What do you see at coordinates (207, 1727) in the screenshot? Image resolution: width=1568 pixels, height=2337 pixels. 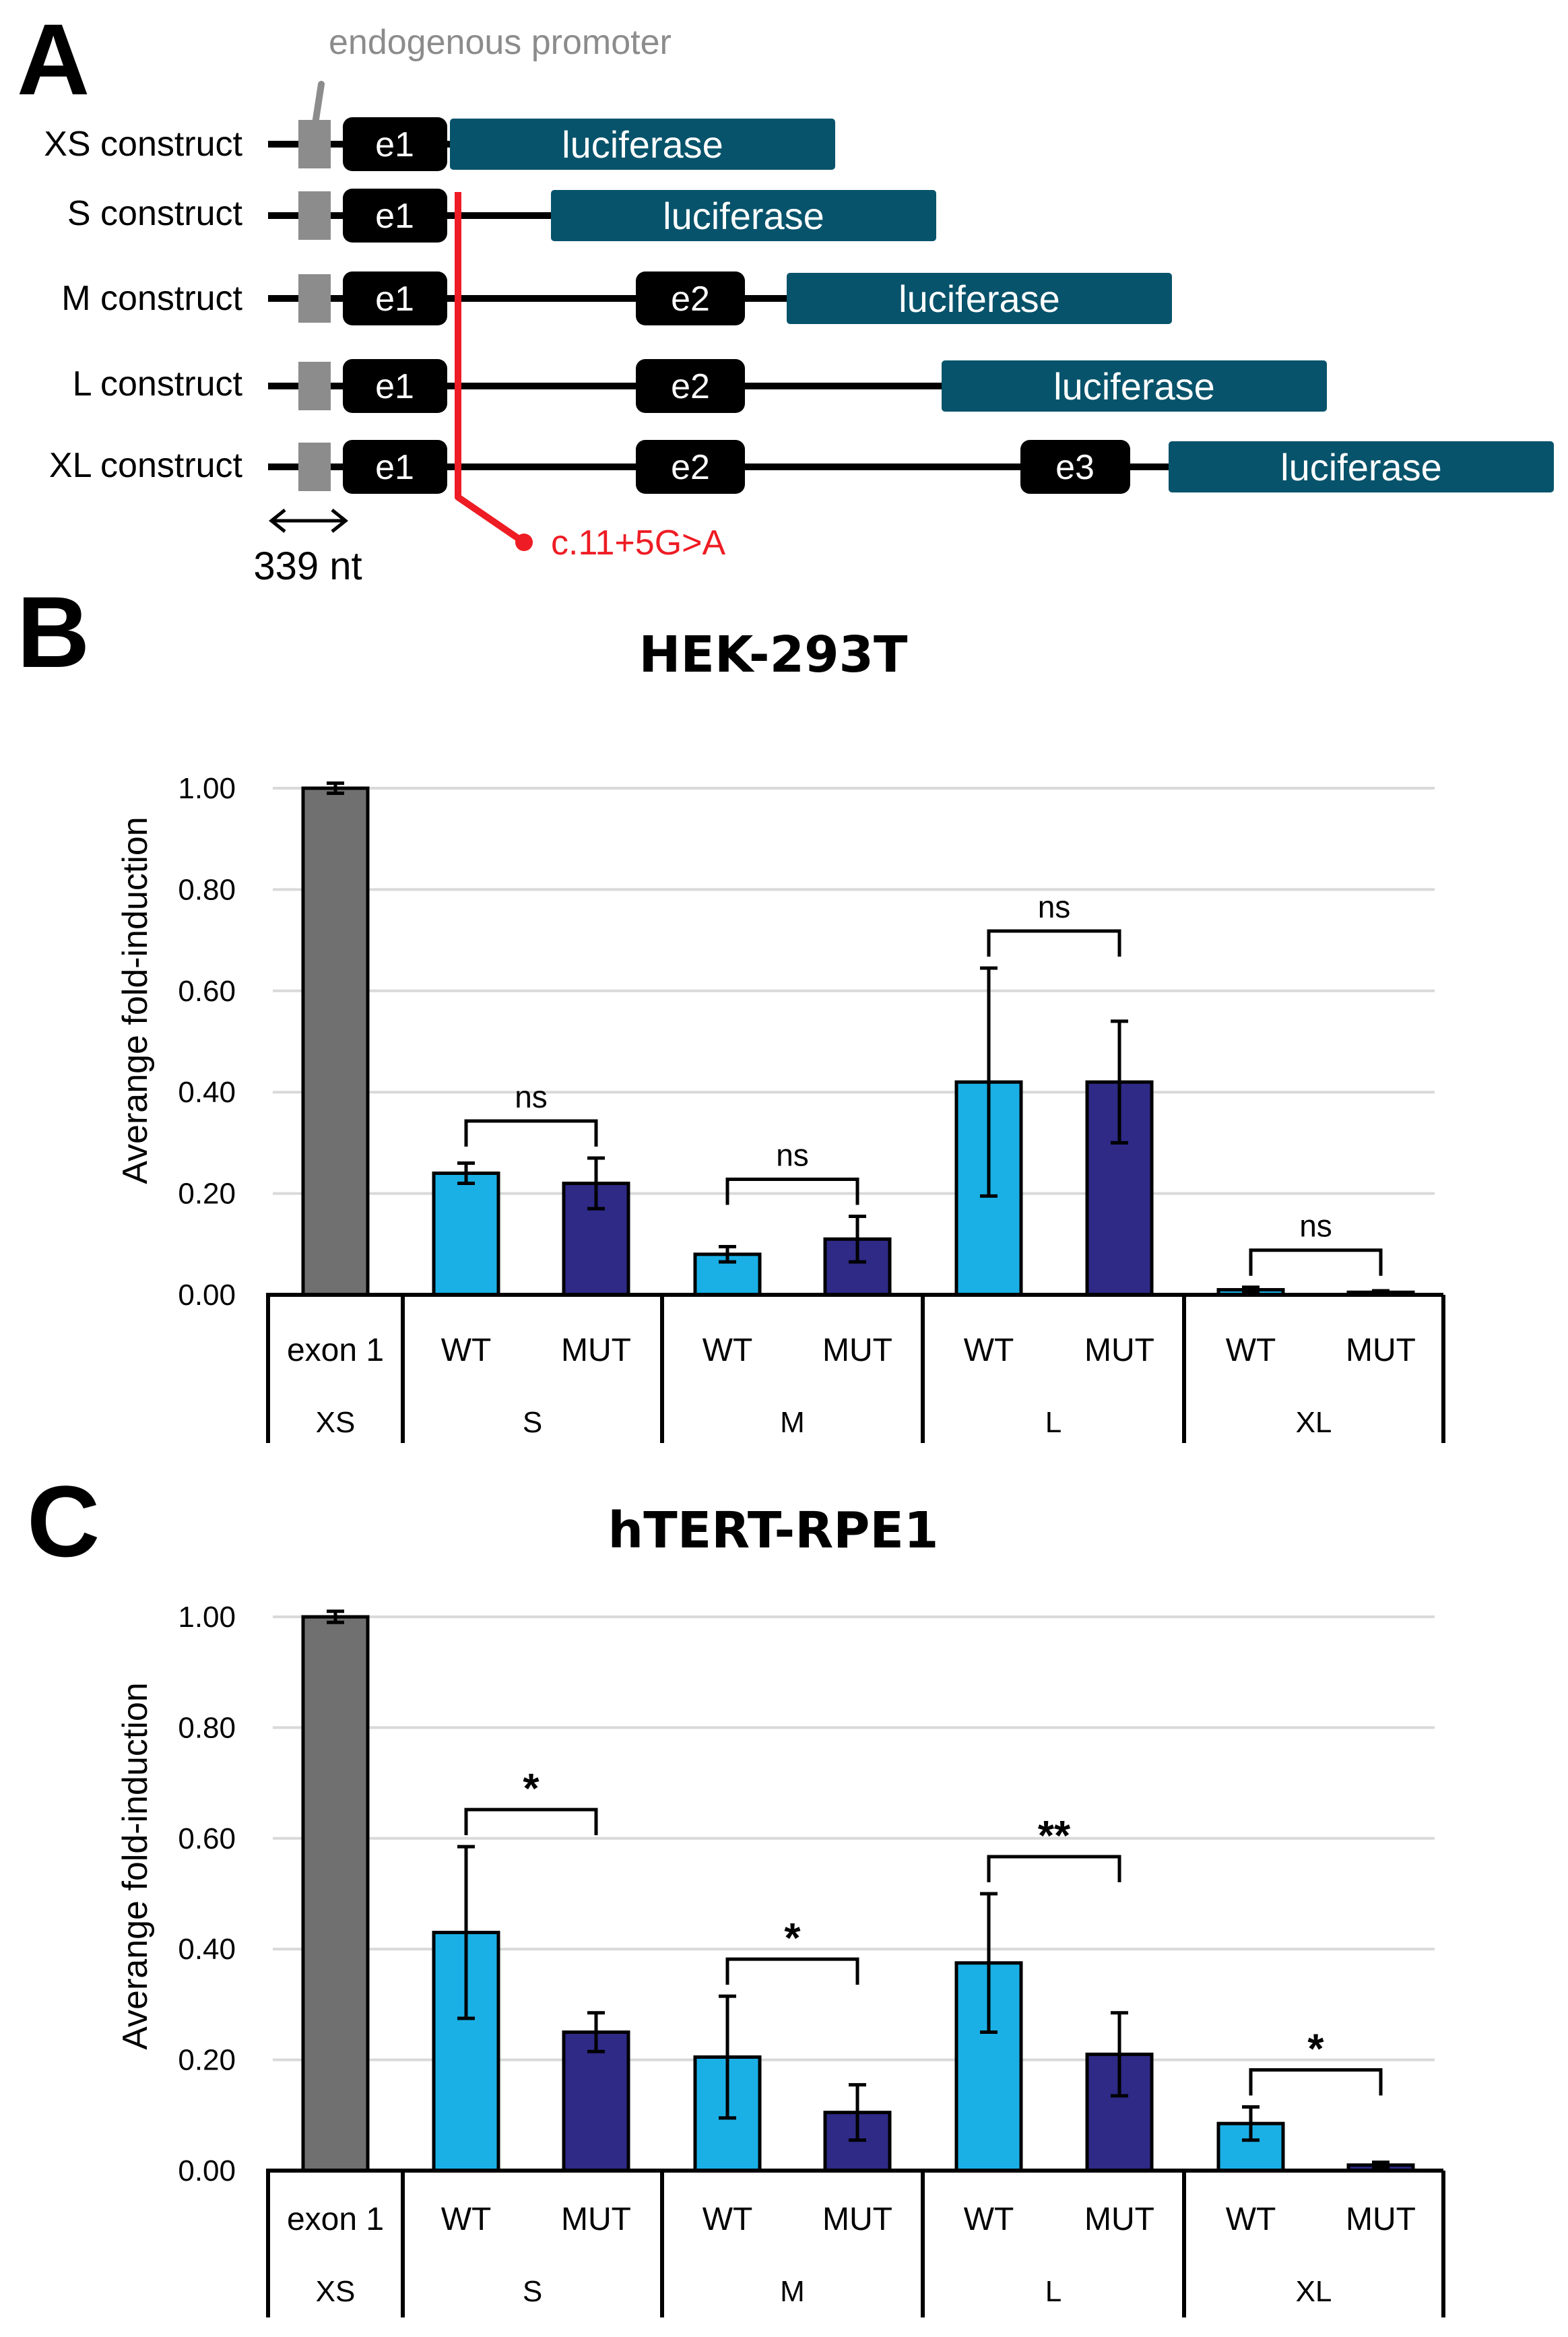 I see `y-tick-label: 0.80` at bounding box center [207, 1727].